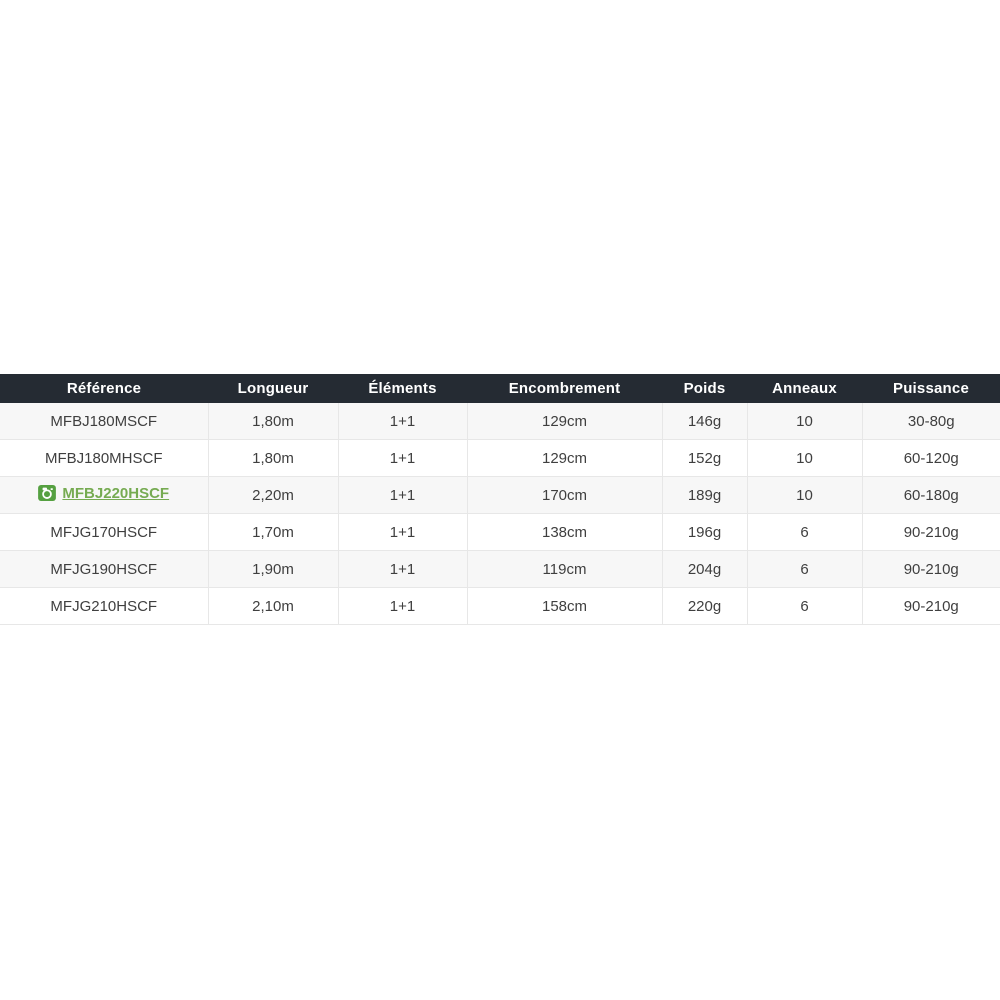 Image resolution: width=1000 pixels, height=1000 pixels. What do you see at coordinates (704, 458) in the screenshot?
I see `cell-poids: 152g` at bounding box center [704, 458].